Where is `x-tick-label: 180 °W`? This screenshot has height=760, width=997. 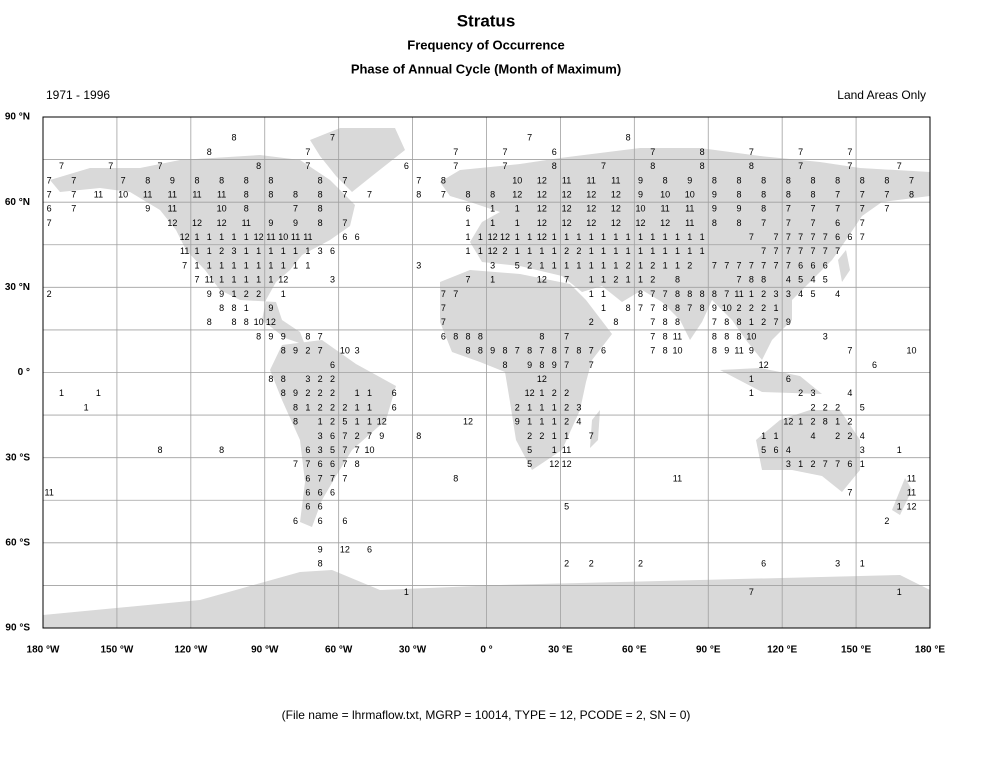 x-tick-label: 180 °W is located at coordinates (43, 650).